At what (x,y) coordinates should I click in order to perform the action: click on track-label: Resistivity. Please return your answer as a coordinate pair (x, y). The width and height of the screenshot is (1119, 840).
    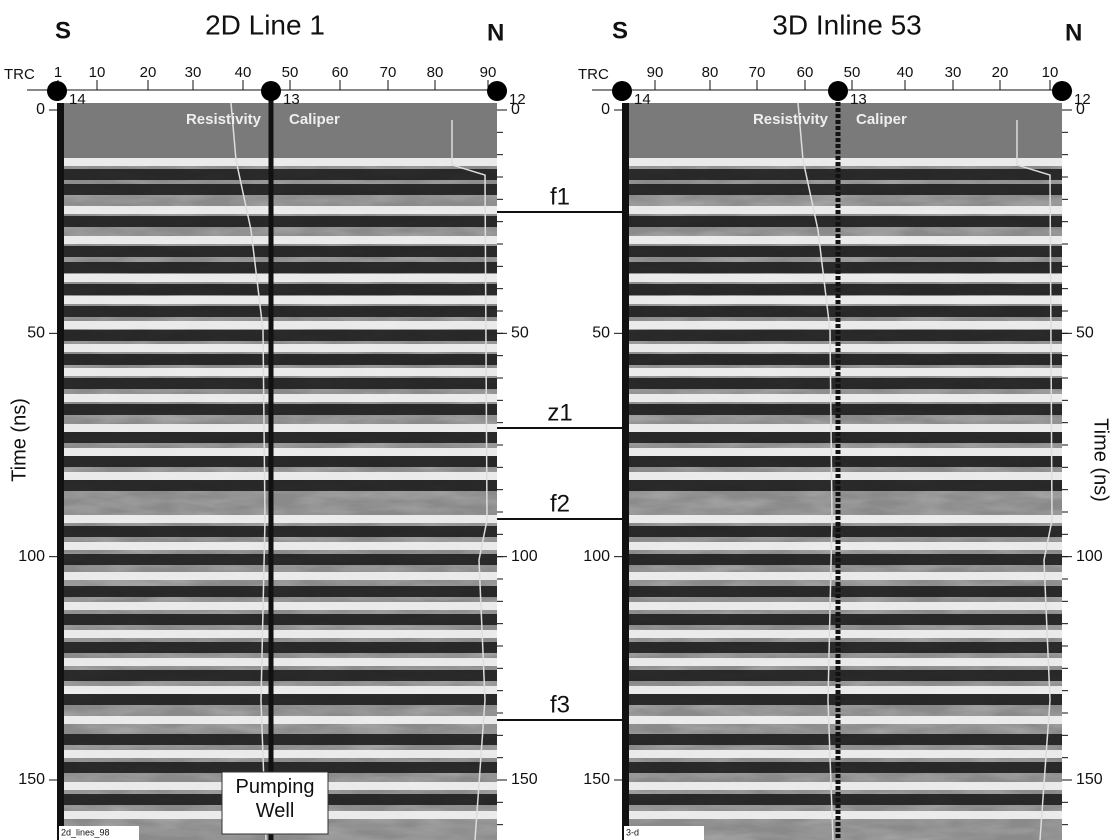
    Looking at the image, I should click on (224, 119).